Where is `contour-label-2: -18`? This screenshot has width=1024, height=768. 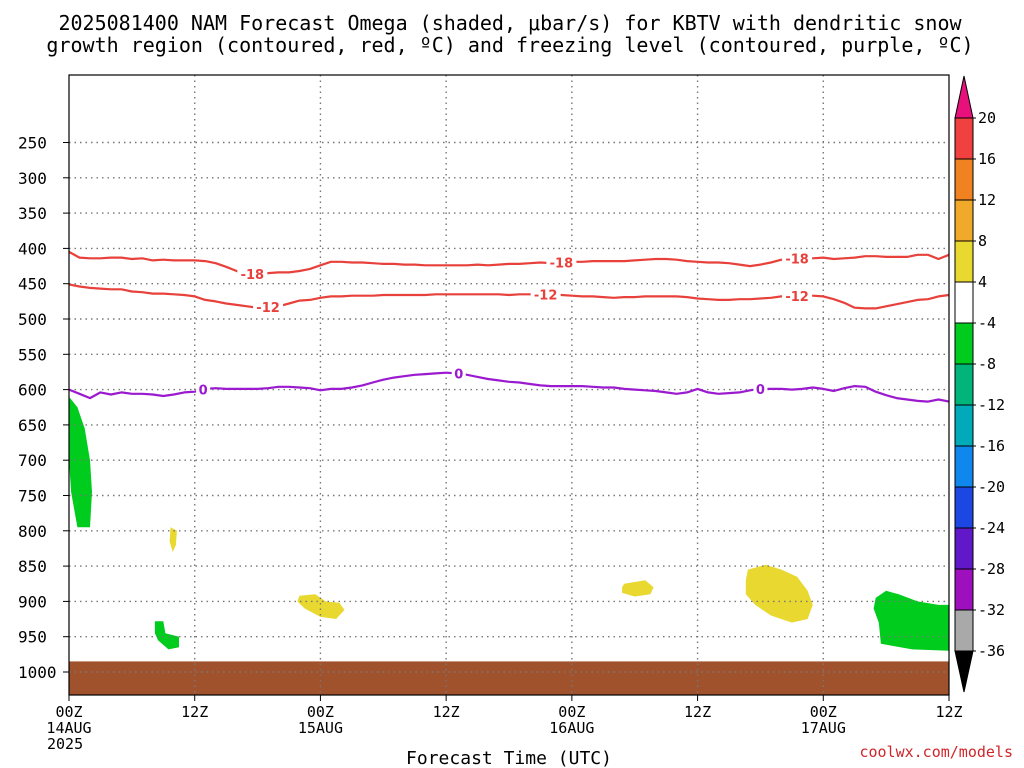 contour-label-2: -18 is located at coordinates (562, 264).